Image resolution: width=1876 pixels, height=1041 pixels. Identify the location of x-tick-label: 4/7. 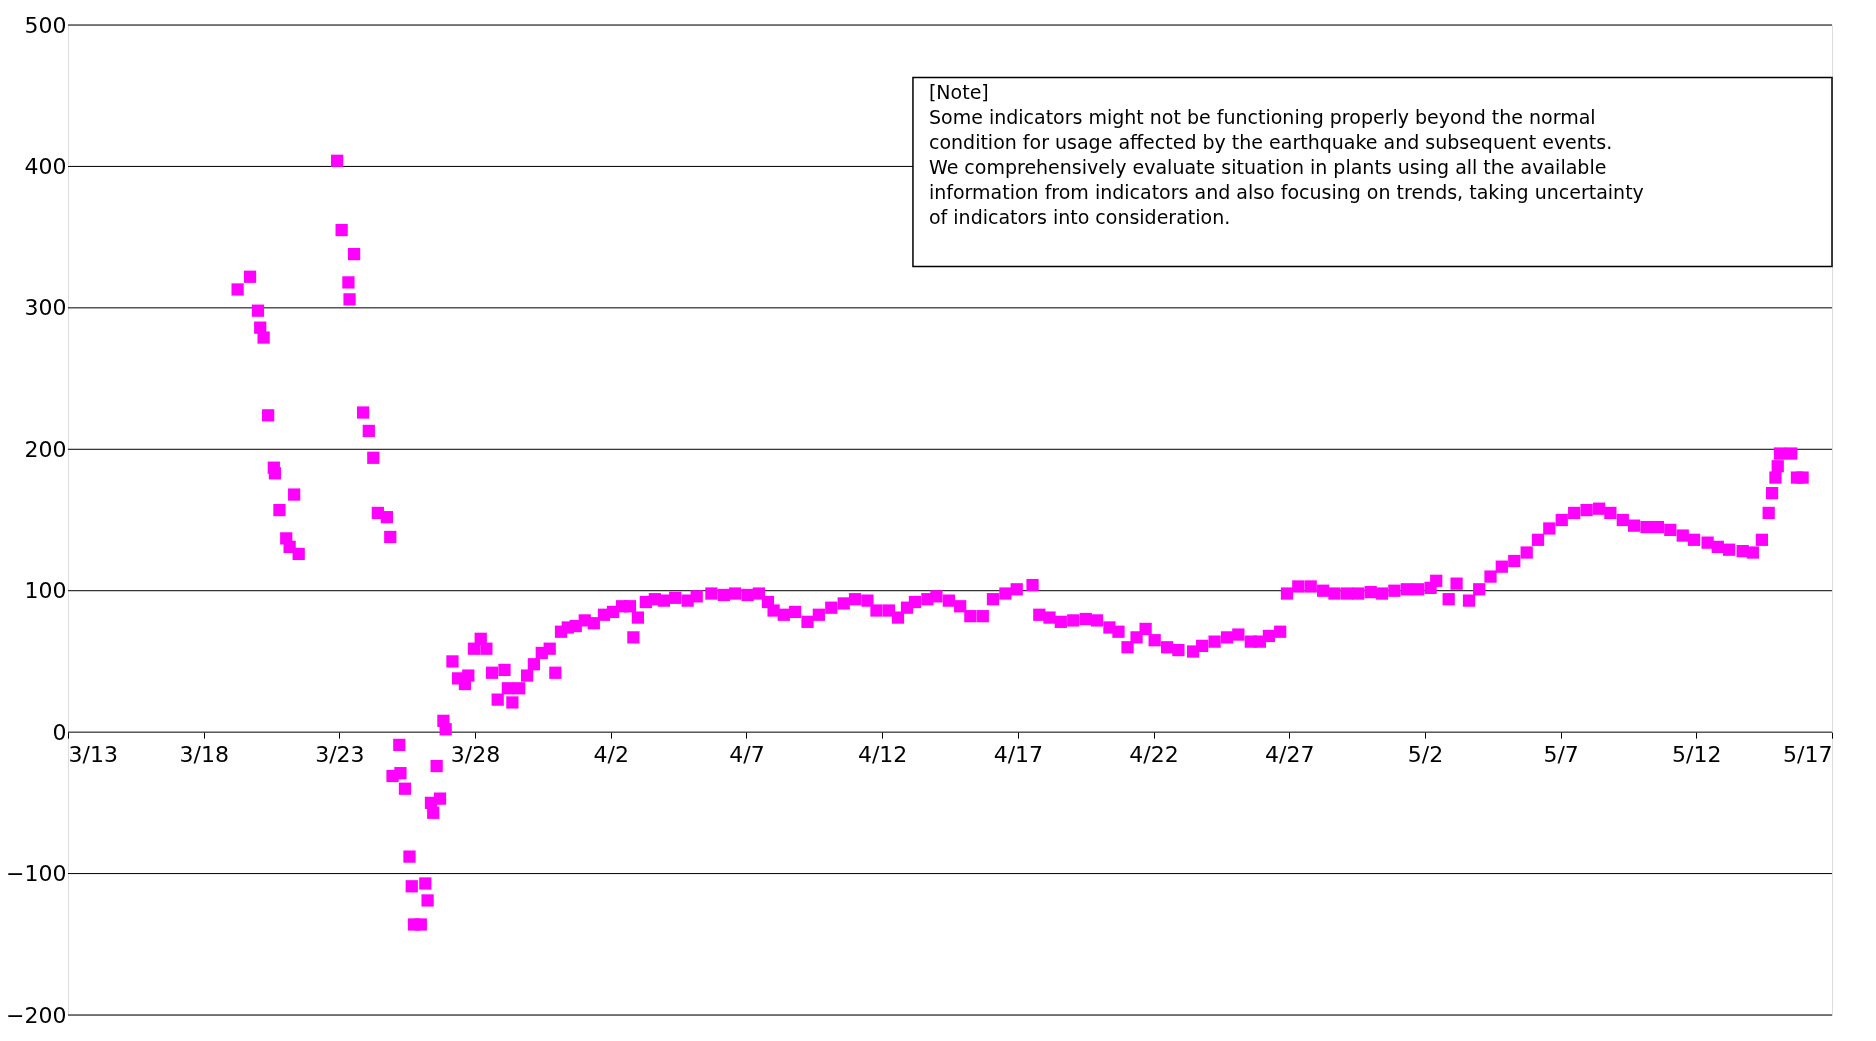
(747, 754).